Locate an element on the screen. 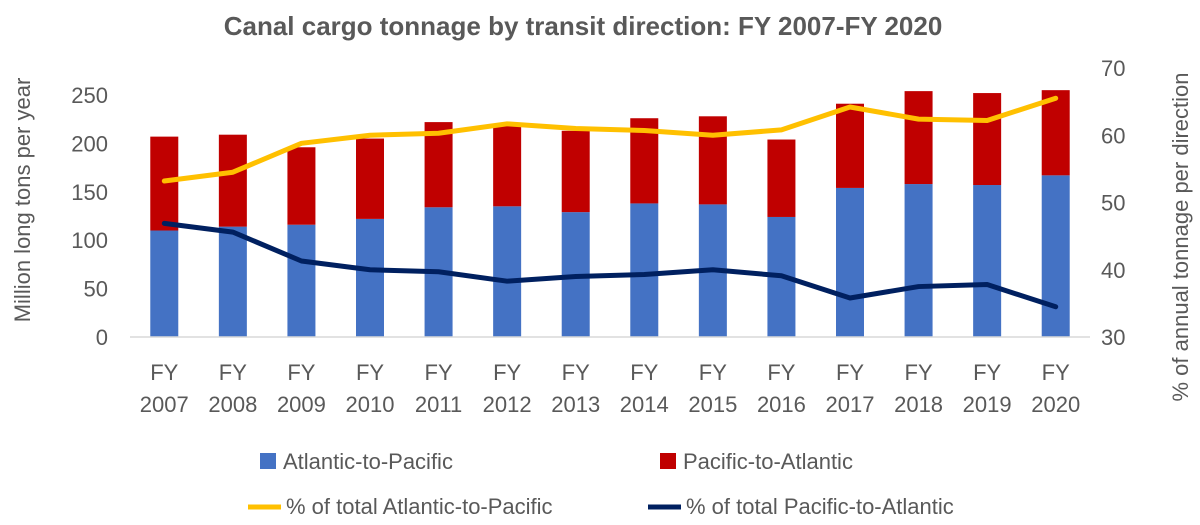 This screenshot has height=525, width=1200. y-axis-title-left: Million long tons per year is located at coordinates (22, 200).